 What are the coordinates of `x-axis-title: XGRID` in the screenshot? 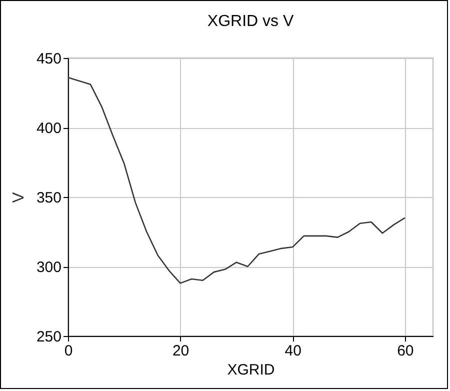 It's located at (251, 370).